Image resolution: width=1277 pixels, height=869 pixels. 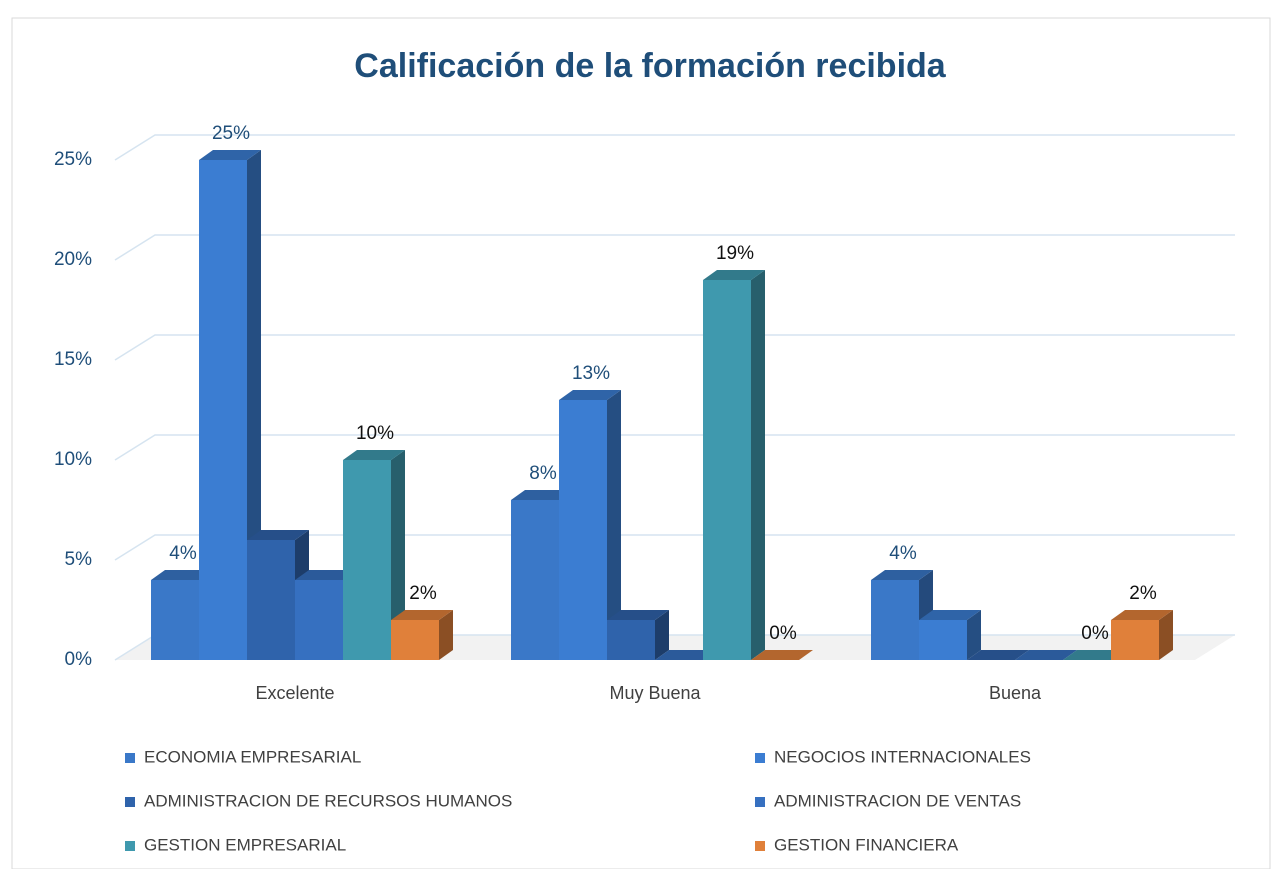 What do you see at coordinates (245, 844) in the screenshot?
I see `legend-label: GESTION EMPRESARIAL` at bounding box center [245, 844].